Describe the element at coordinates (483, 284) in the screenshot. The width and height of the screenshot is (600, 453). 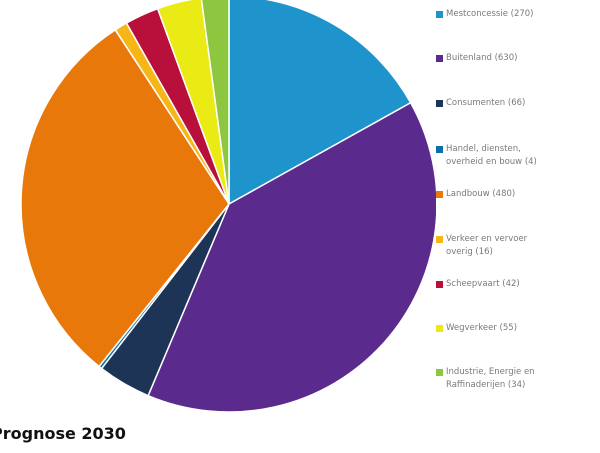
I see `legend-label: Scheepvaart (42)` at that location.